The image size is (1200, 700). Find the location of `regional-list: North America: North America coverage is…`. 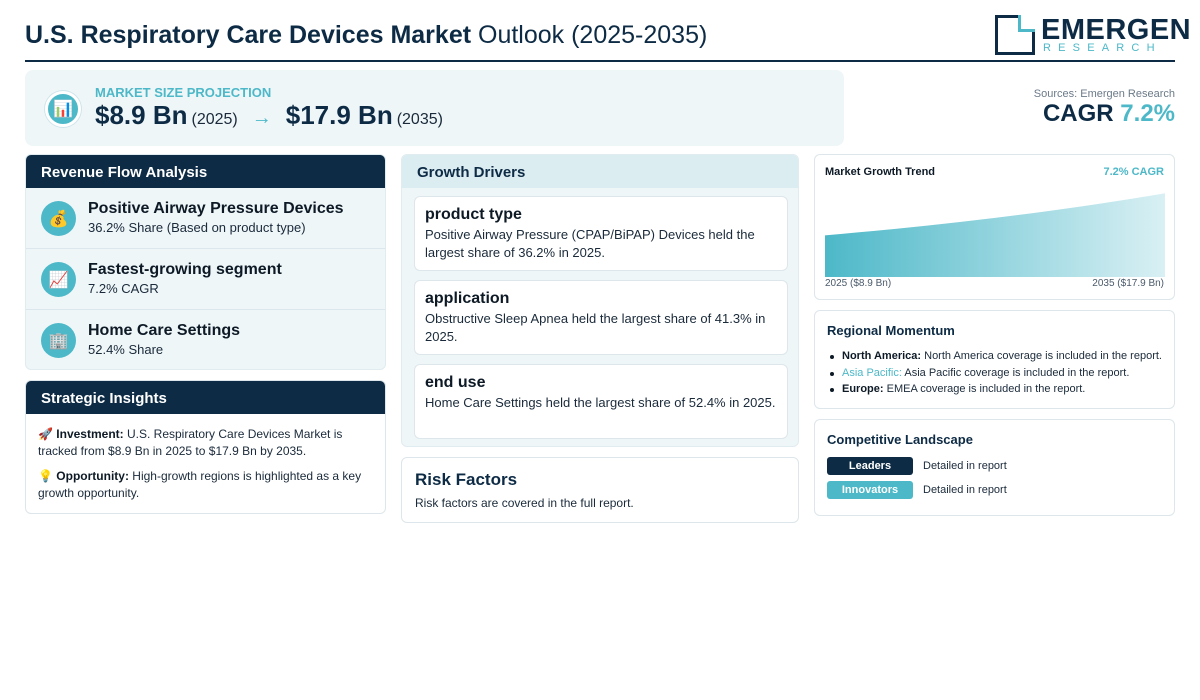

regional-list: North America: North America coverage is… is located at coordinates (994, 373).